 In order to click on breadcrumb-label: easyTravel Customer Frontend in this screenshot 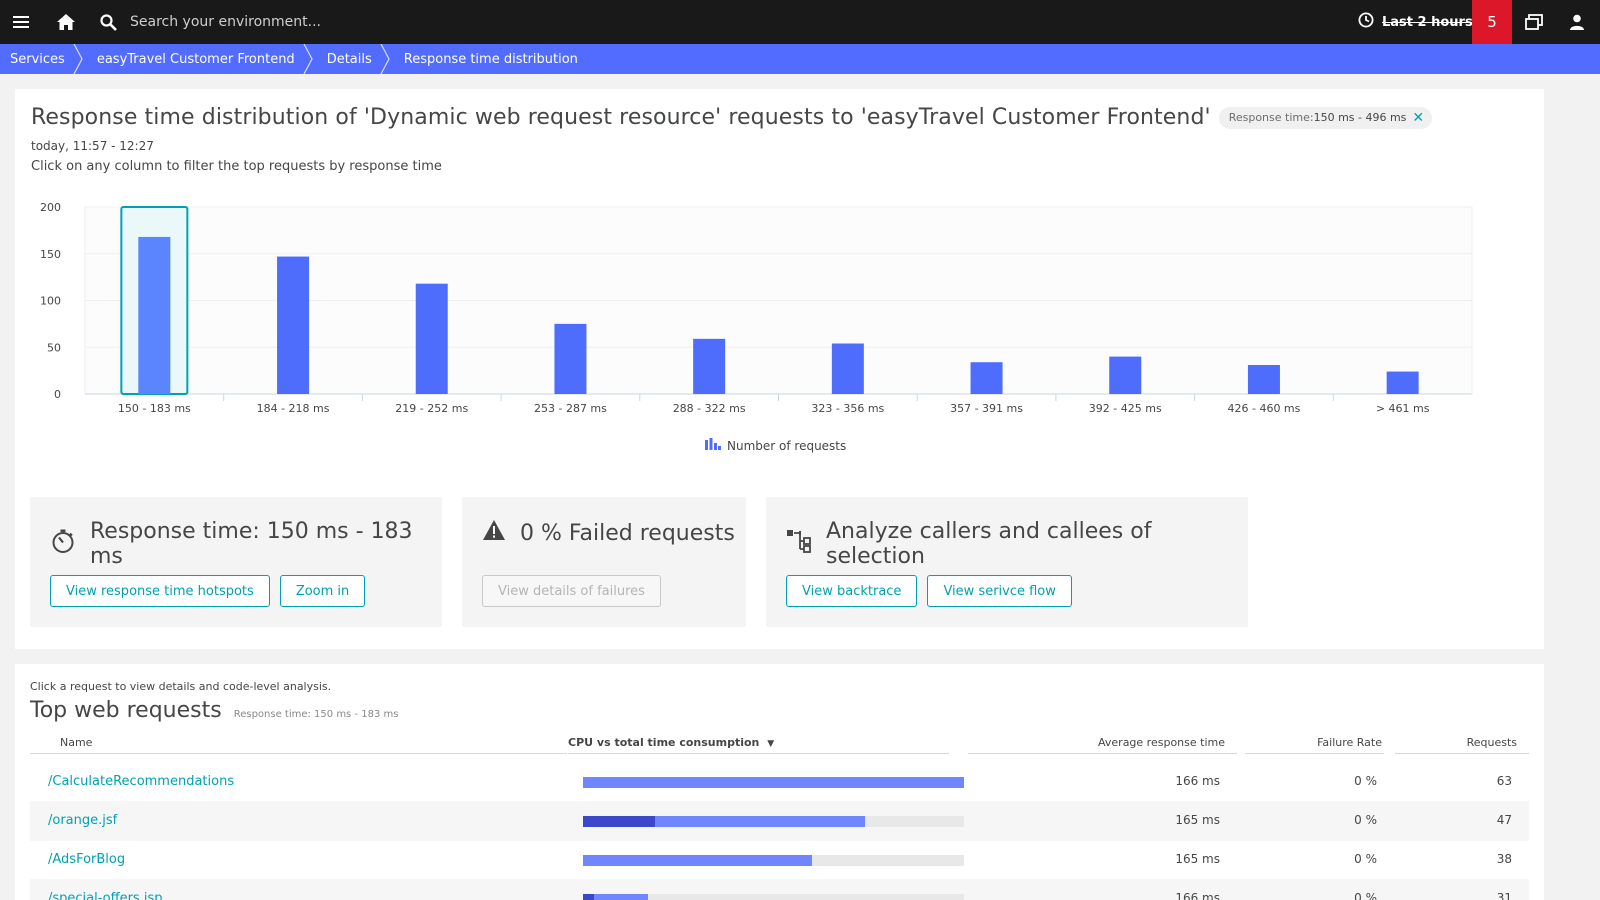, I will do `click(195, 59)`.